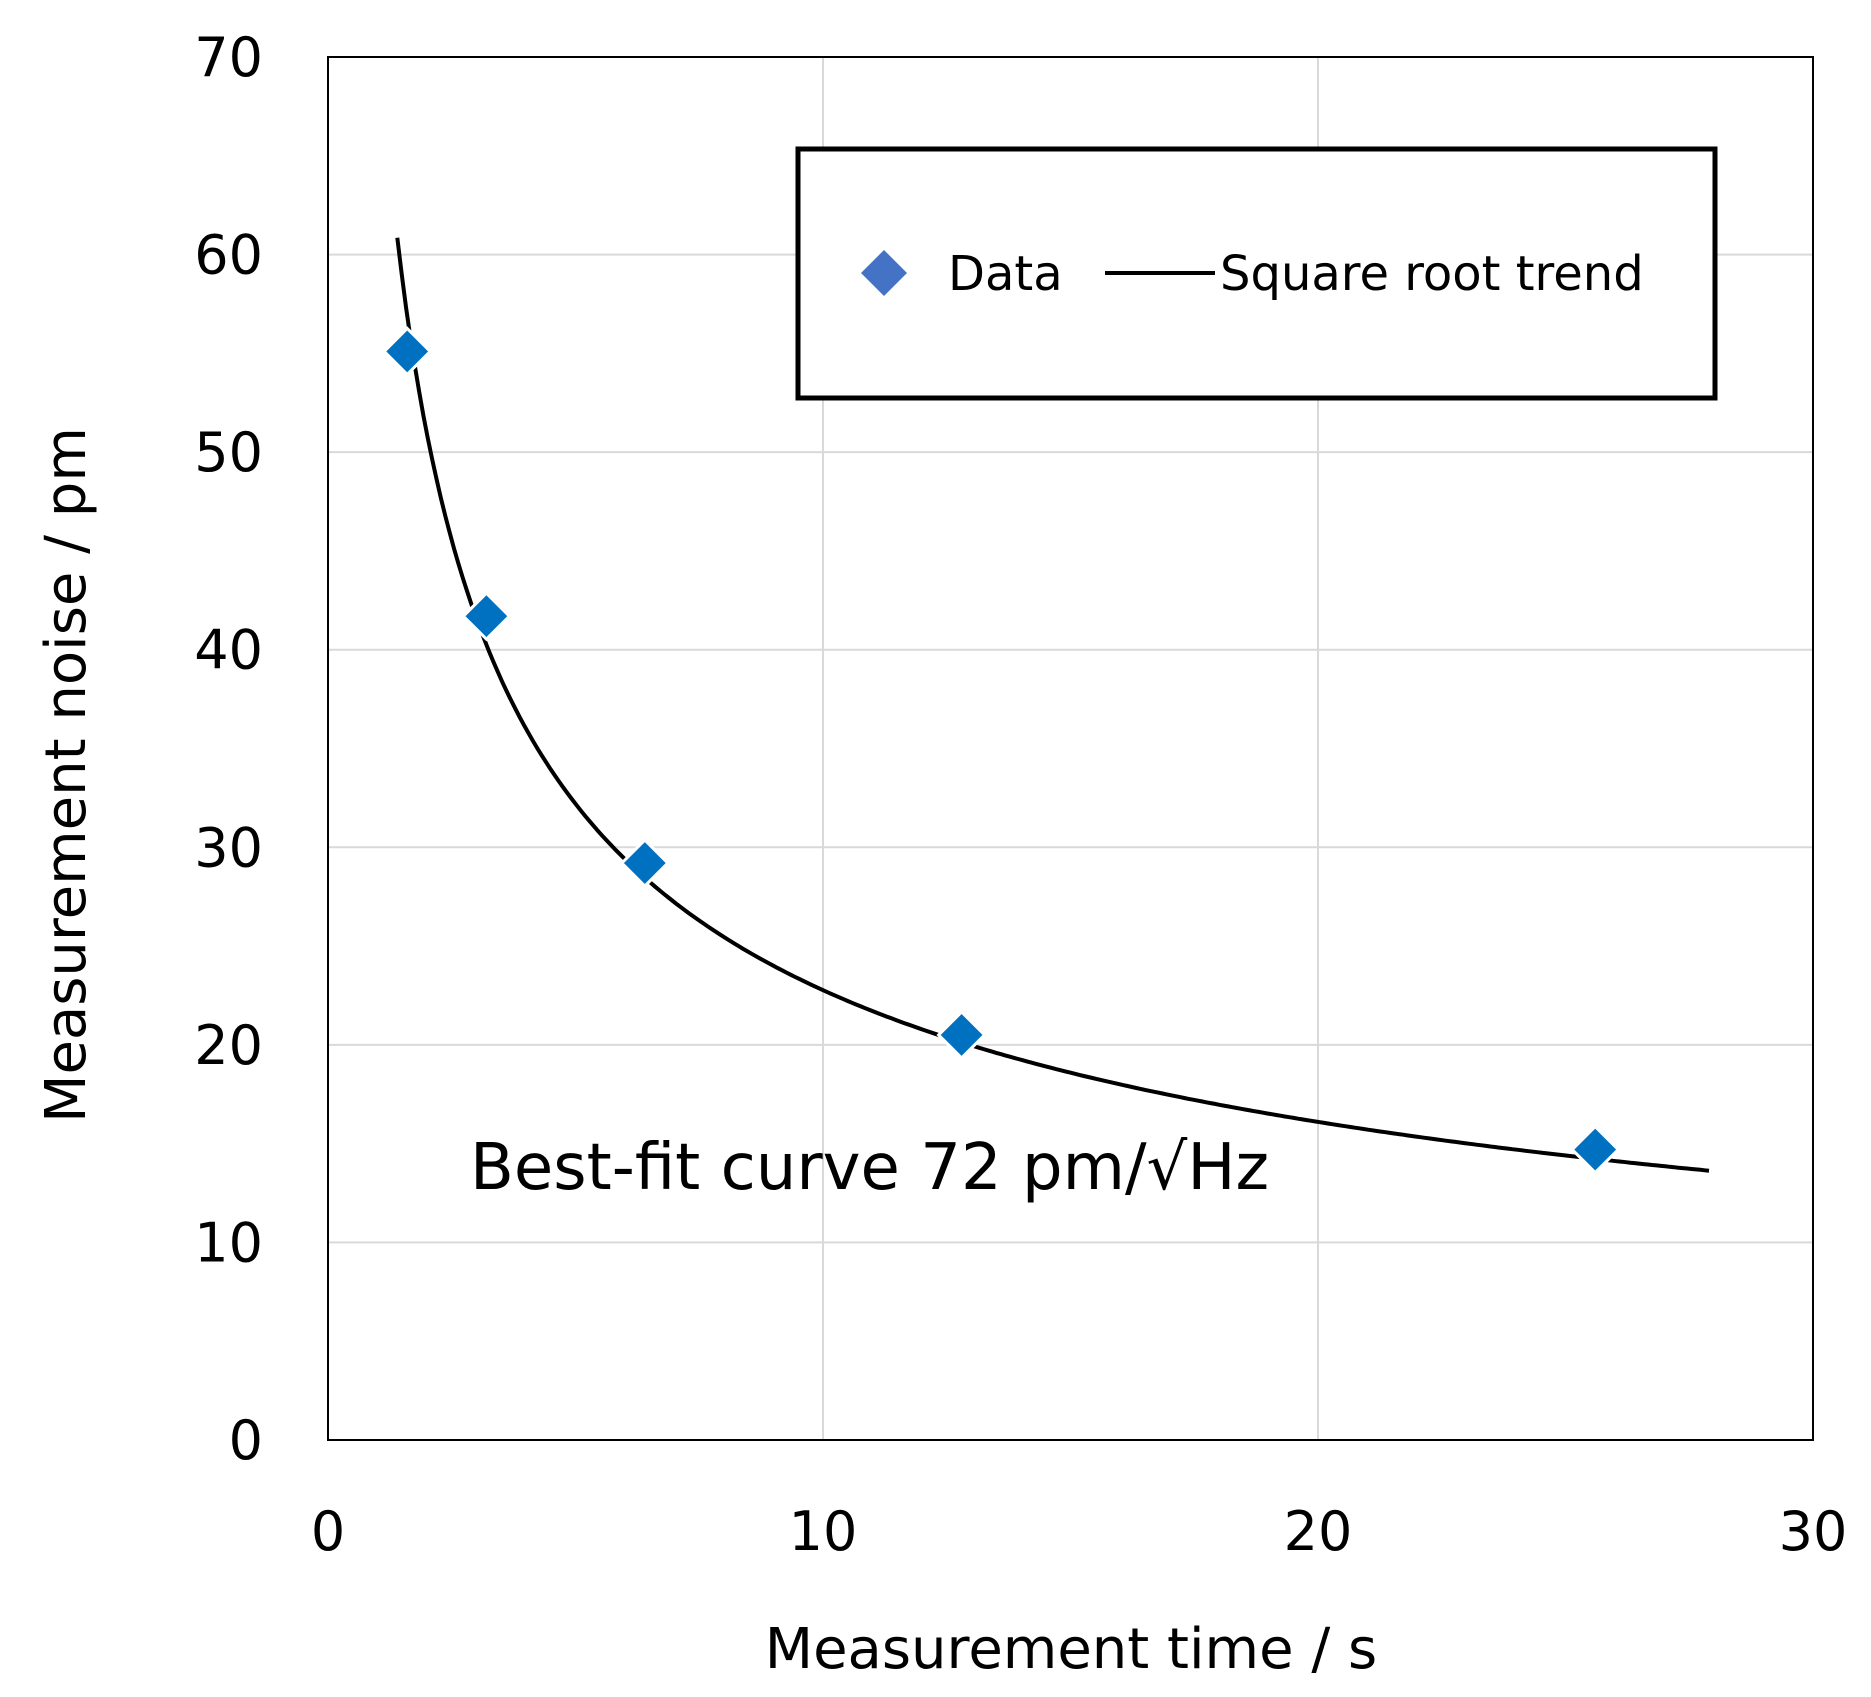  What do you see at coordinates (1318, 1531) in the screenshot?
I see `x-tick-label: 20` at bounding box center [1318, 1531].